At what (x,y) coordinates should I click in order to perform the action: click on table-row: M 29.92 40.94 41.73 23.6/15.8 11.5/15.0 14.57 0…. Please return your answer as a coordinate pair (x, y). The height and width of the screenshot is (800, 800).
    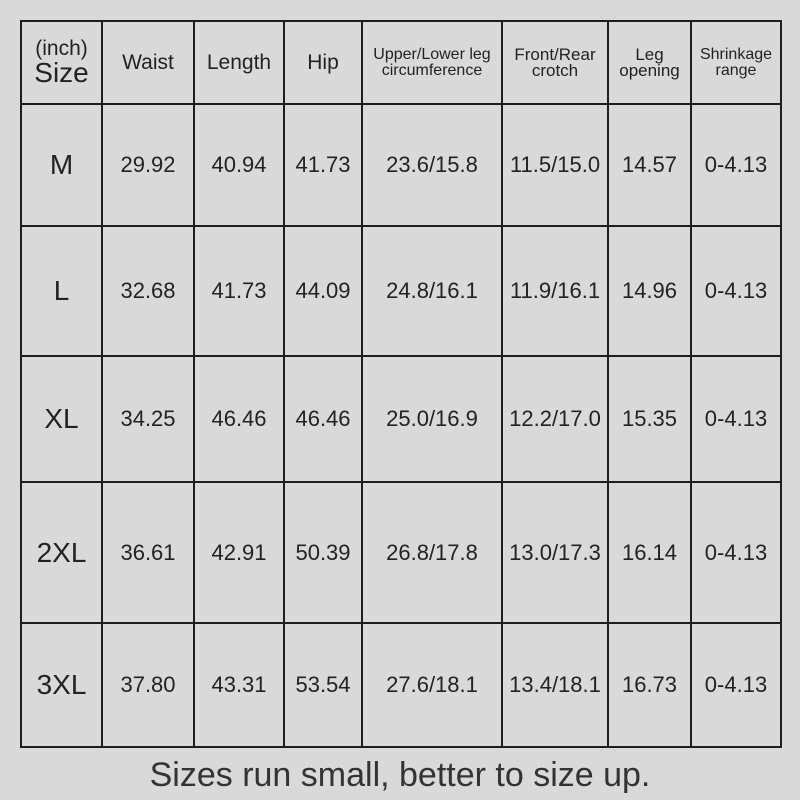
    Looking at the image, I should click on (401, 165).